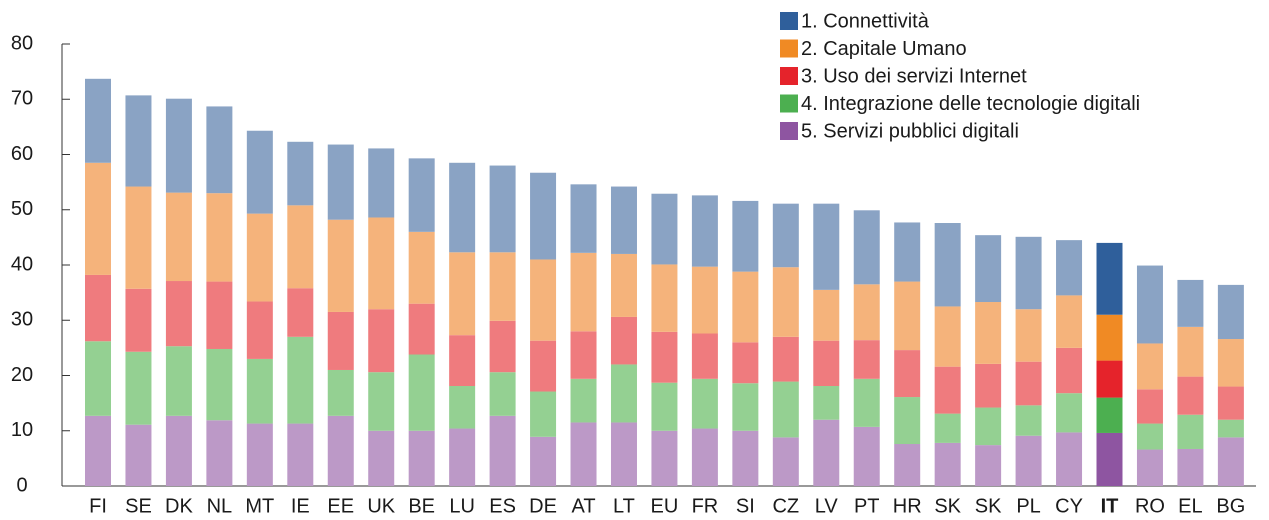 This screenshot has height=520, width=1269. What do you see at coordinates (138, 506) in the screenshot?
I see `x-tick-label: SE` at bounding box center [138, 506].